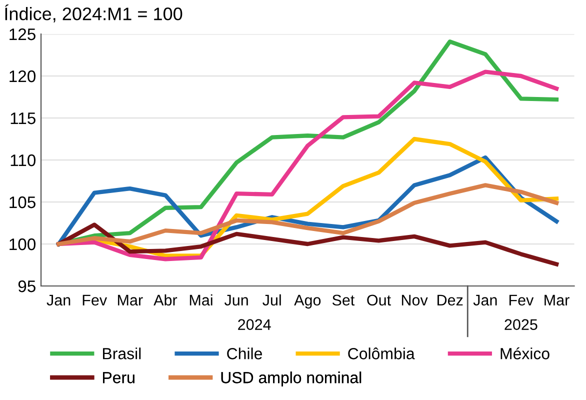 This screenshot has width=586, height=400. I want to click on y-tick-label: 100, so click(23, 244).